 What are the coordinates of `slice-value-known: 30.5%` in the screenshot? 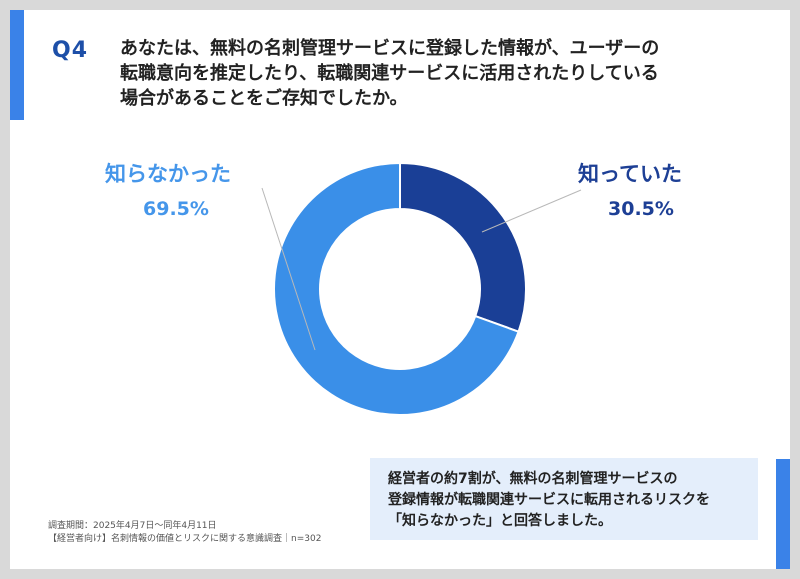 It's located at (641, 209).